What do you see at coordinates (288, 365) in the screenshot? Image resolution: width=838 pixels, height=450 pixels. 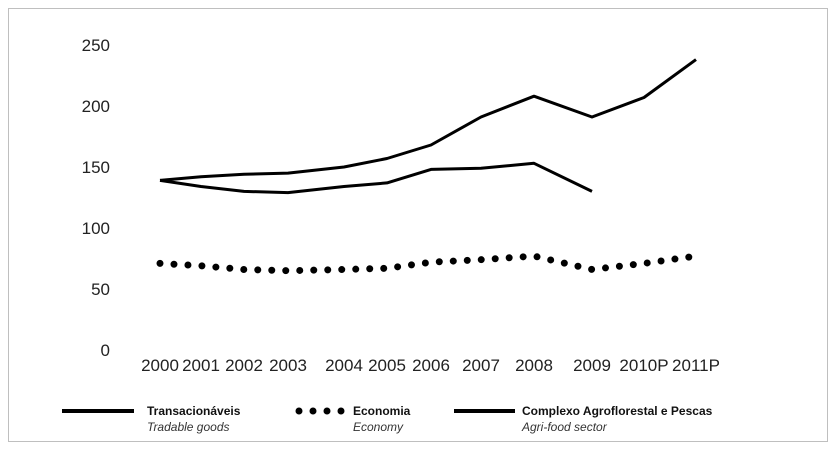 I see `x-tick-label: 2003` at bounding box center [288, 365].